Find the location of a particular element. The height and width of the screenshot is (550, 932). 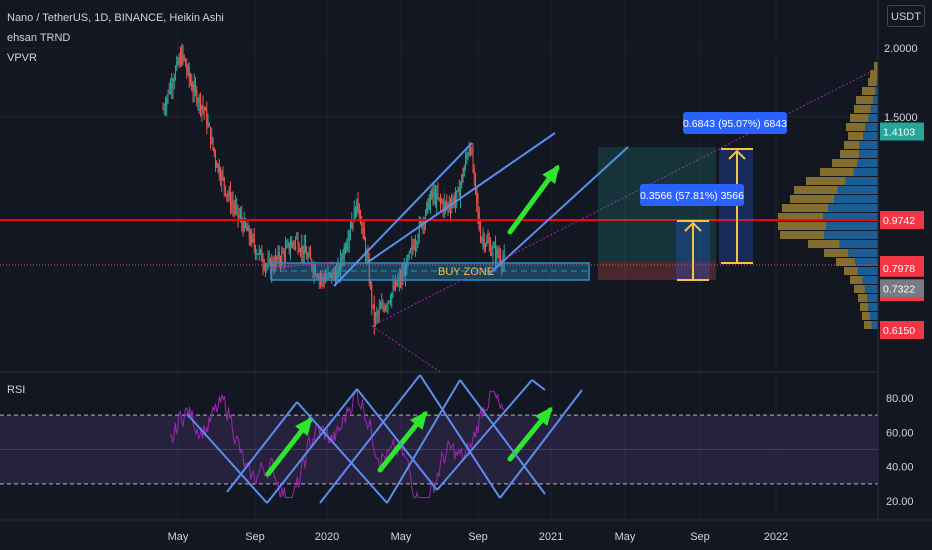

price-badge: 0.6150 is located at coordinates (899, 331).